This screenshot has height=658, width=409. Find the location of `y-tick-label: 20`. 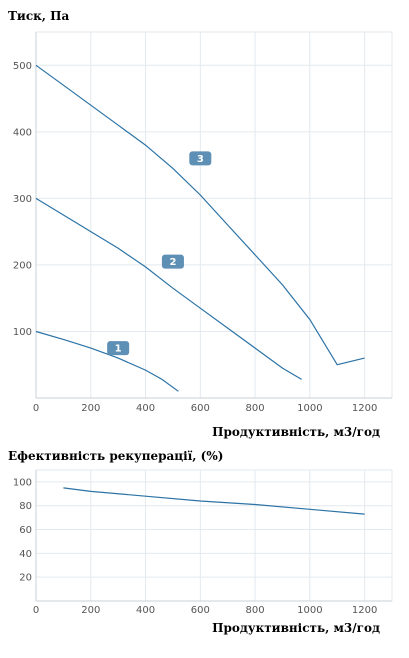

y-tick-label: 20 is located at coordinates (25, 578).